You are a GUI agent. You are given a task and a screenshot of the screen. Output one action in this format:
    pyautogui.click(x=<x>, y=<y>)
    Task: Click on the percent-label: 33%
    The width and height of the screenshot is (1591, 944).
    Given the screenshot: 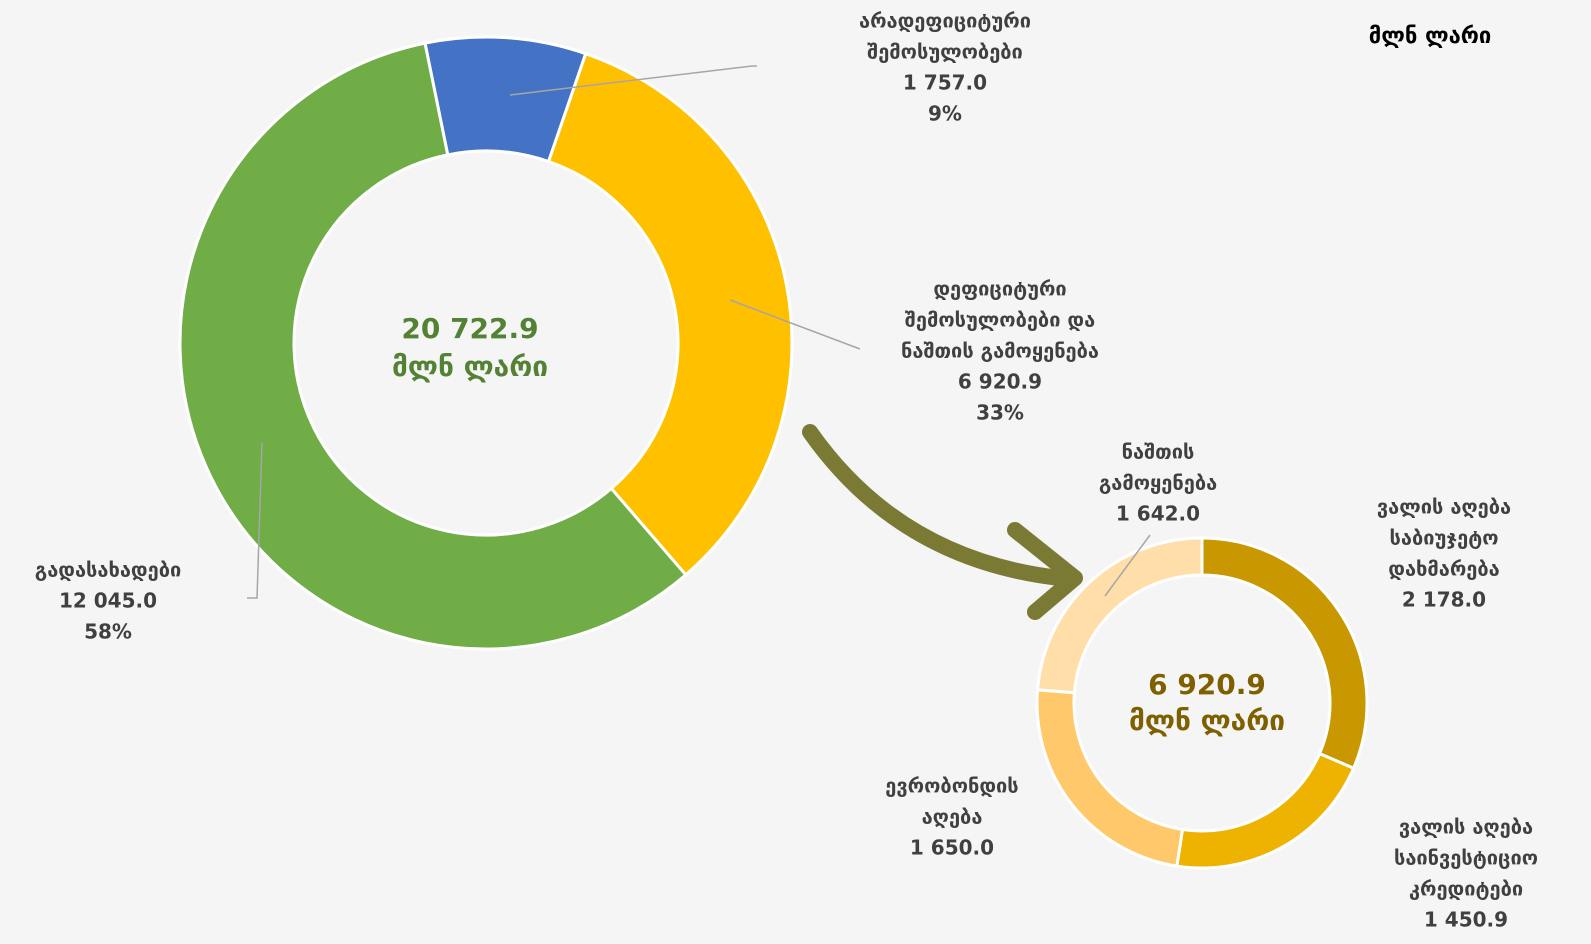 What is the action you would take?
    pyautogui.click(x=1000, y=413)
    